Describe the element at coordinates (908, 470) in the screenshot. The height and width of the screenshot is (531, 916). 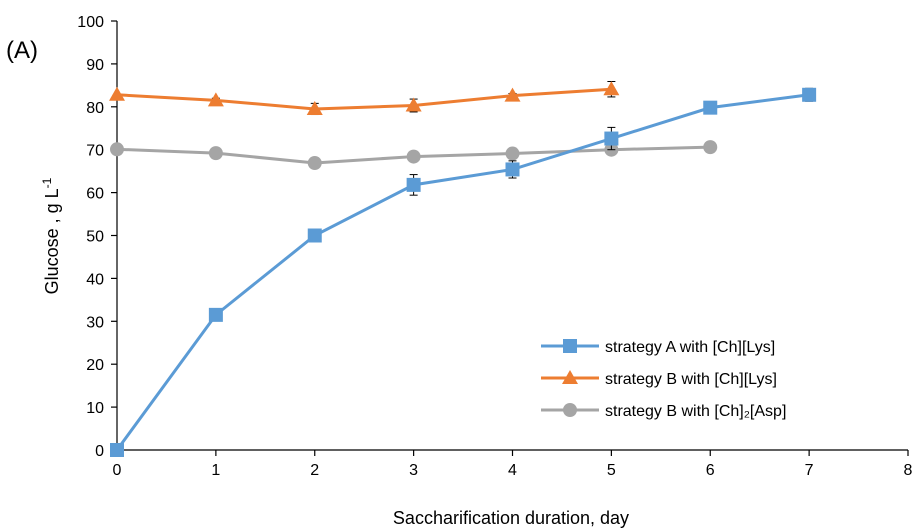
I see `x-tick-label: 8` at that location.